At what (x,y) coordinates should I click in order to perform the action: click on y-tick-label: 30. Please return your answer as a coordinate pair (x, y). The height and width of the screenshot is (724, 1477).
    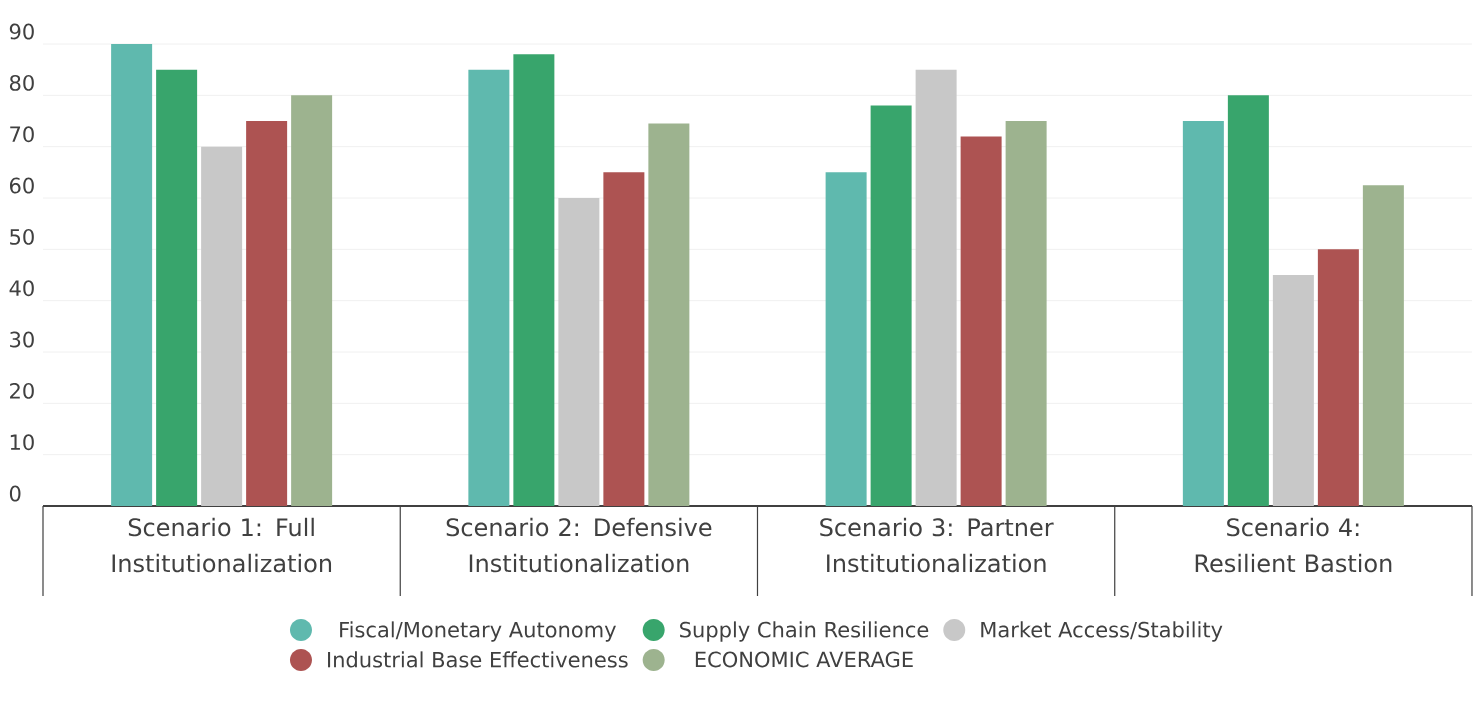
    Looking at the image, I should click on (22, 339).